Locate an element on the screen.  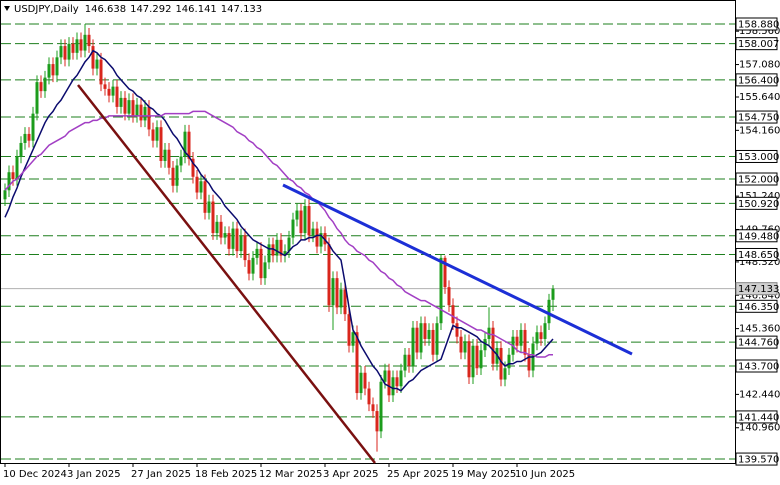
x-tick-label: 10 Jun 2025 is located at coordinates (545, 474).